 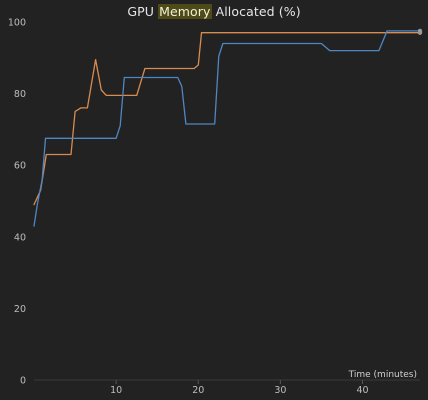 What do you see at coordinates (23, 381) in the screenshot?
I see `y-tick-label: 0` at bounding box center [23, 381].